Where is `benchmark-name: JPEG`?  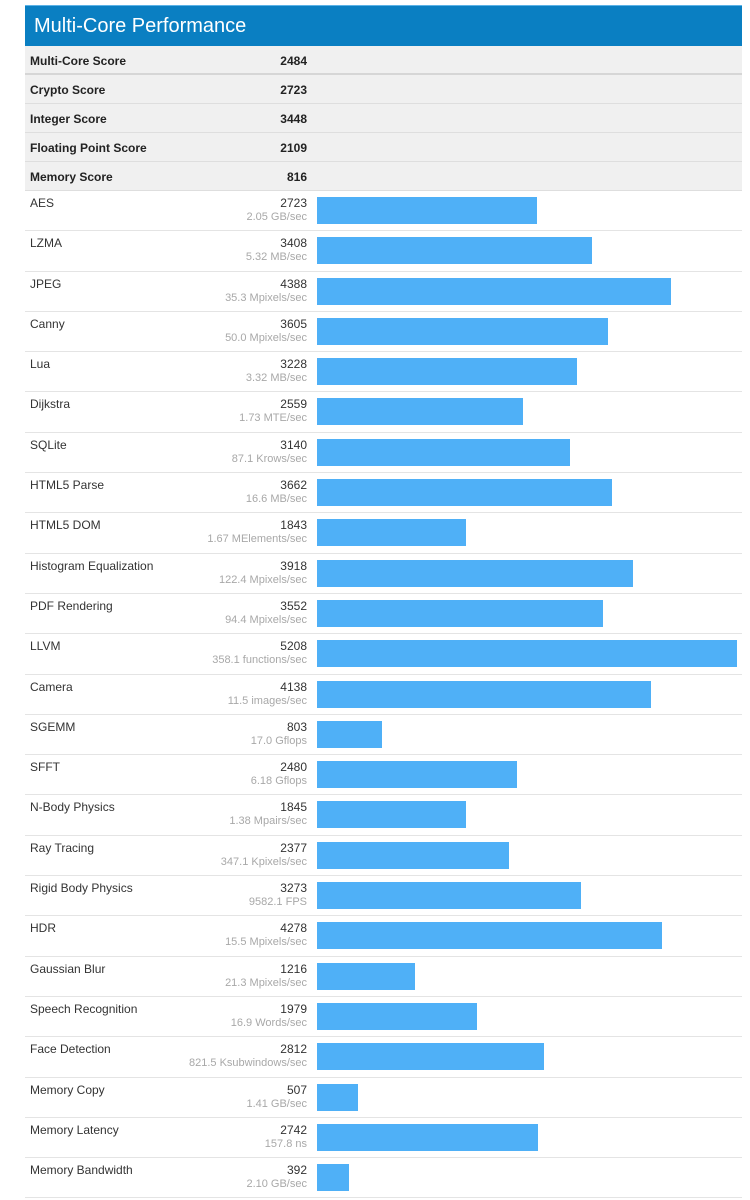 benchmark-name: JPEG is located at coordinates (46, 283).